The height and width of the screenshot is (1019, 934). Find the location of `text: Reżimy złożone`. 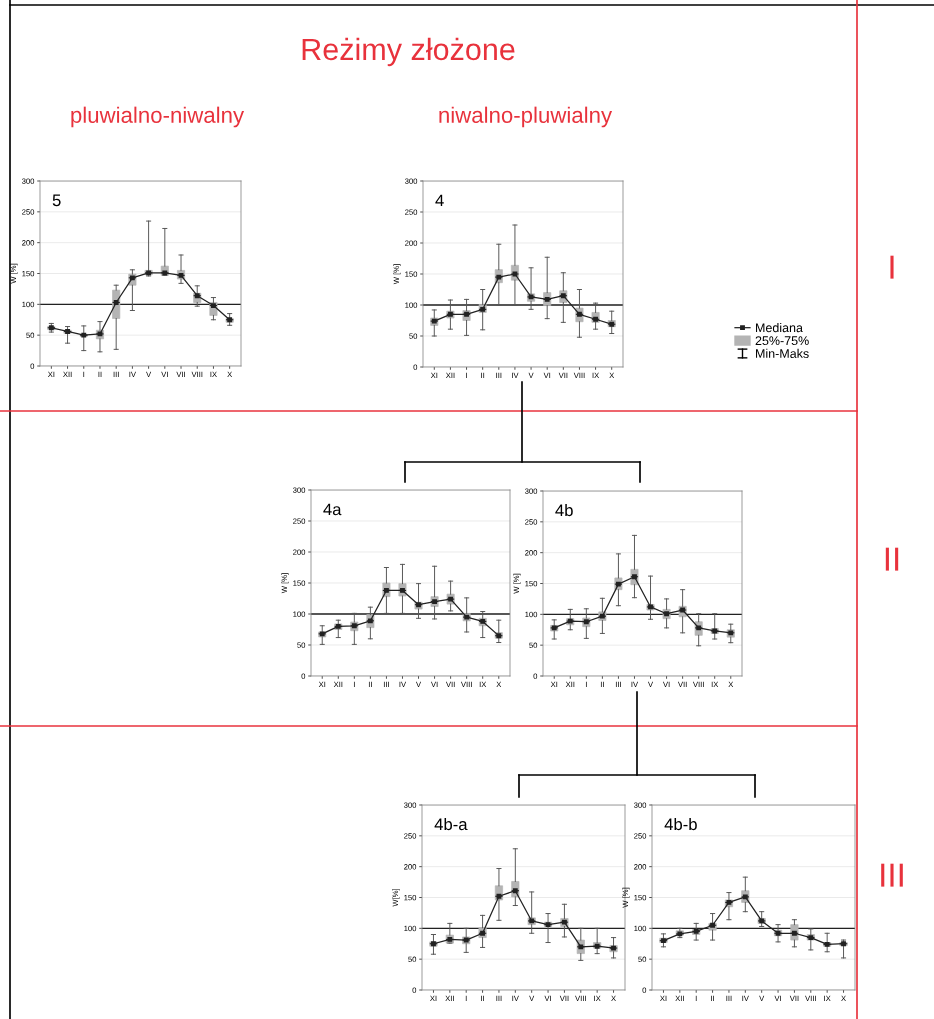

text: Reżimy złożone is located at coordinates (408, 52).